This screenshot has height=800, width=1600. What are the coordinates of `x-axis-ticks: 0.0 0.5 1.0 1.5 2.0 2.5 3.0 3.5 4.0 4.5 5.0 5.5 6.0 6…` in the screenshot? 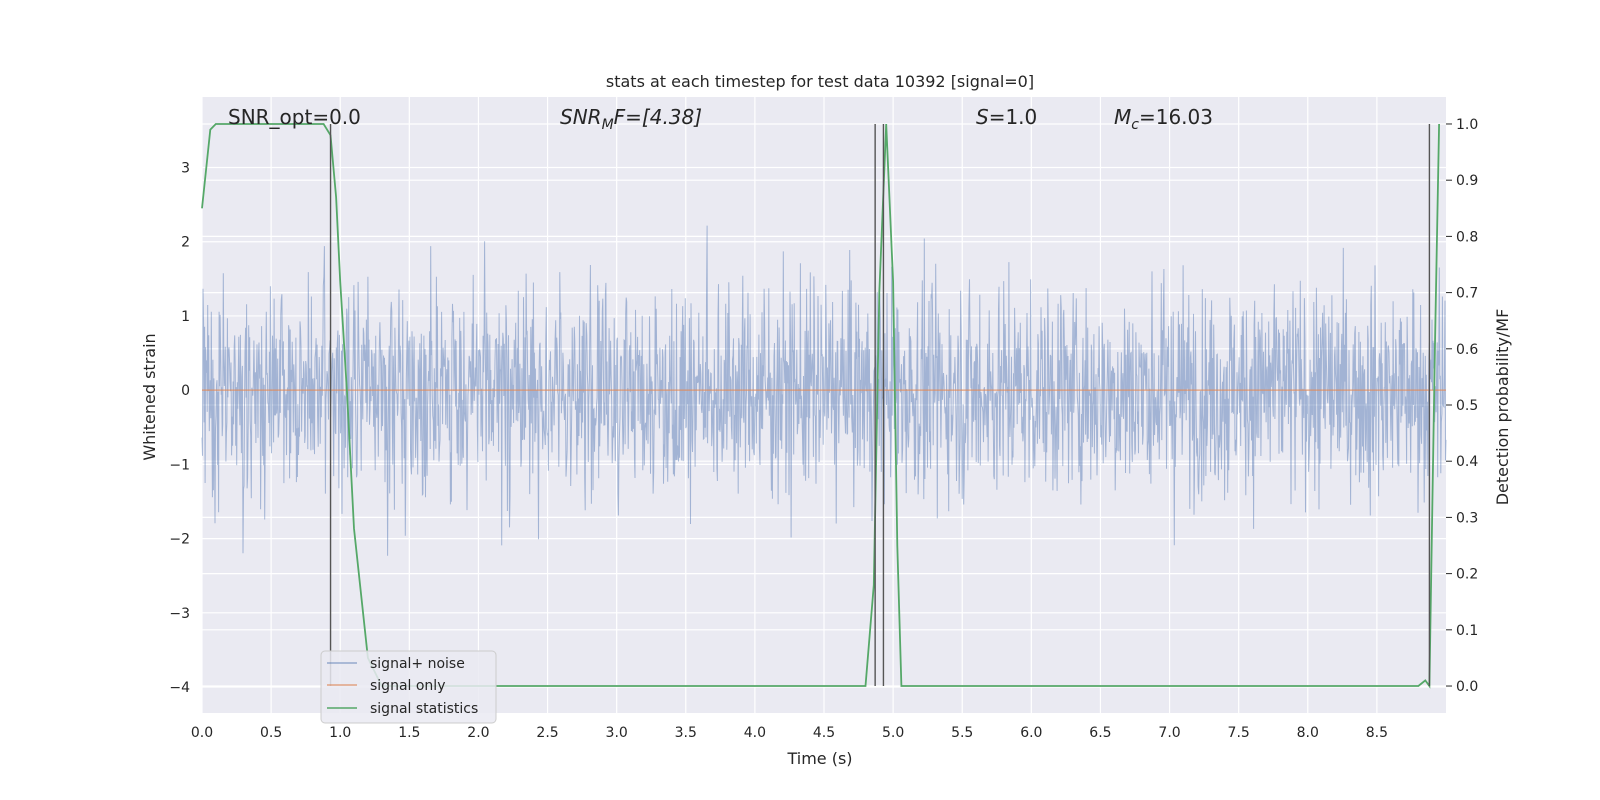 It's located at (789, 733).